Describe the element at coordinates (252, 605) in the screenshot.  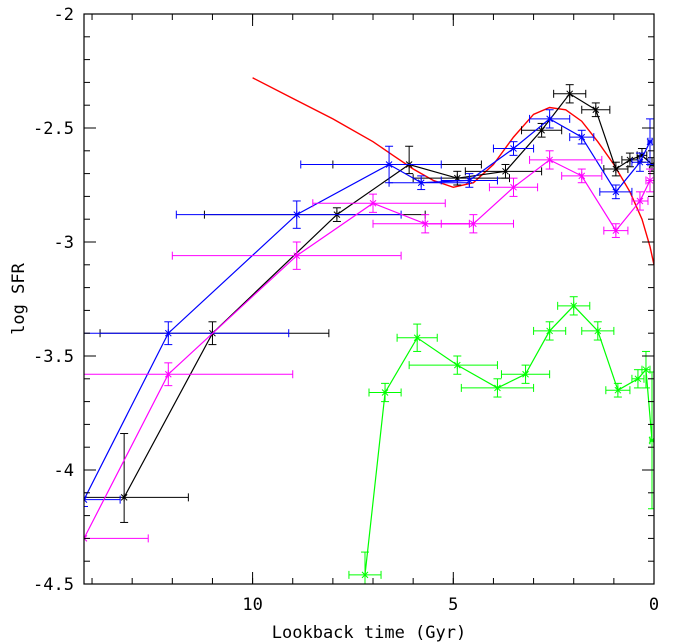
I see `x-tick-label: 10` at that location.